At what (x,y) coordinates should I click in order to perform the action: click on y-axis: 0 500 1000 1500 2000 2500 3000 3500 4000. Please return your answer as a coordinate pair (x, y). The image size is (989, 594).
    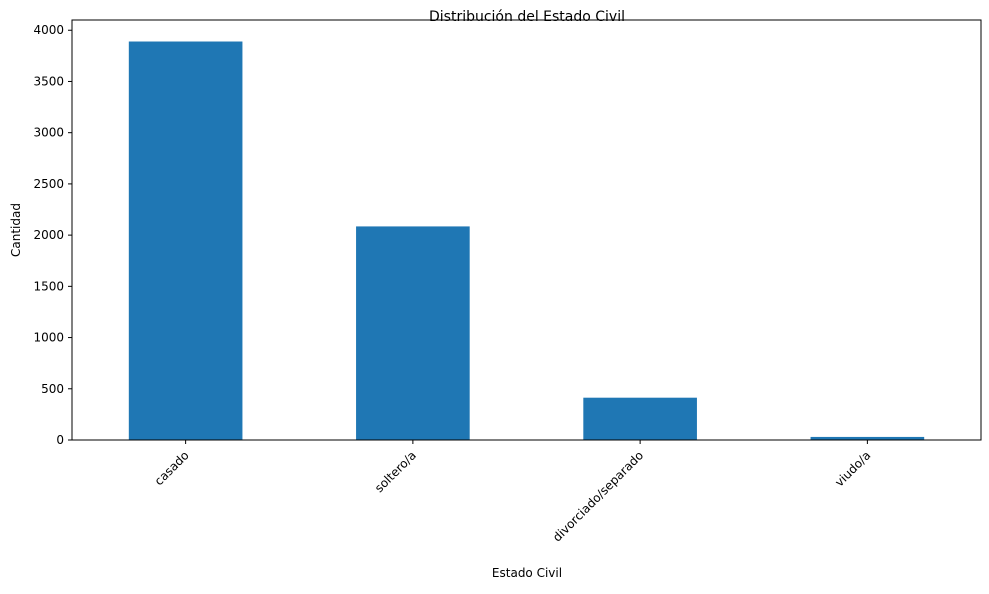
    Looking at the image, I should click on (52, 235).